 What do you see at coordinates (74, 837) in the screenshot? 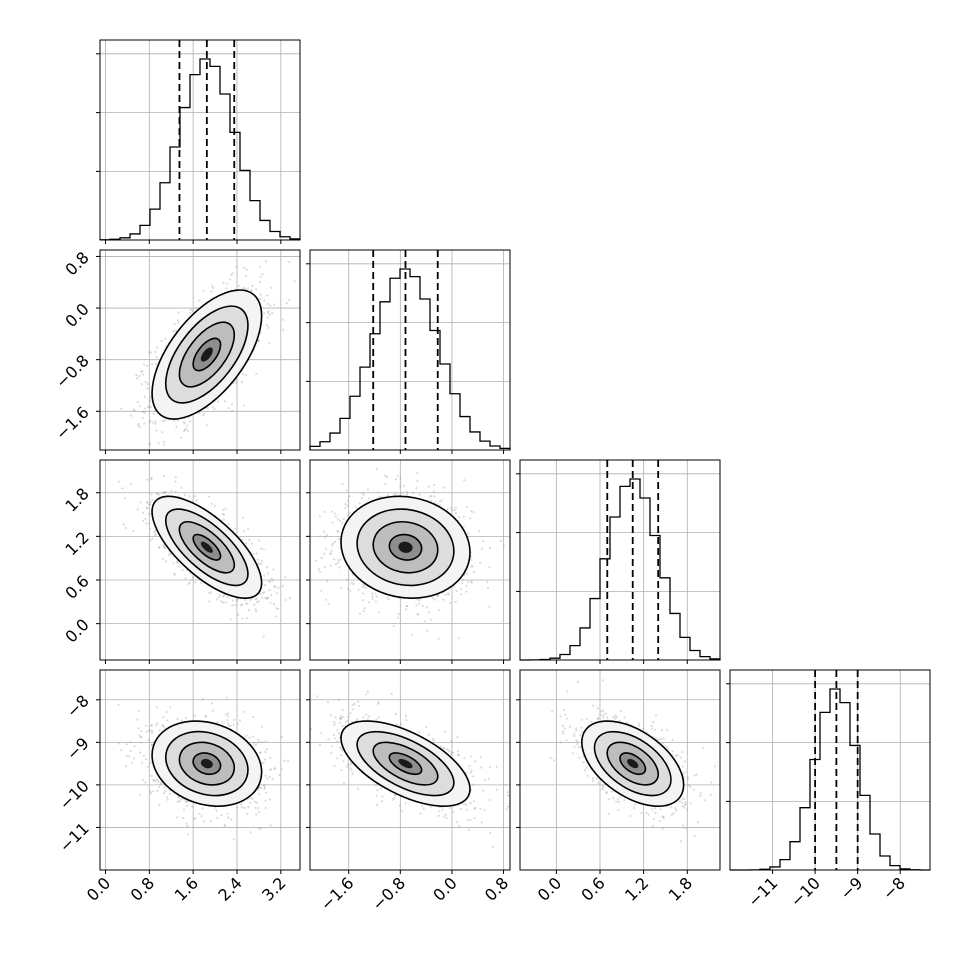
I see `y-tick-label: −11` at bounding box center [74, 837].